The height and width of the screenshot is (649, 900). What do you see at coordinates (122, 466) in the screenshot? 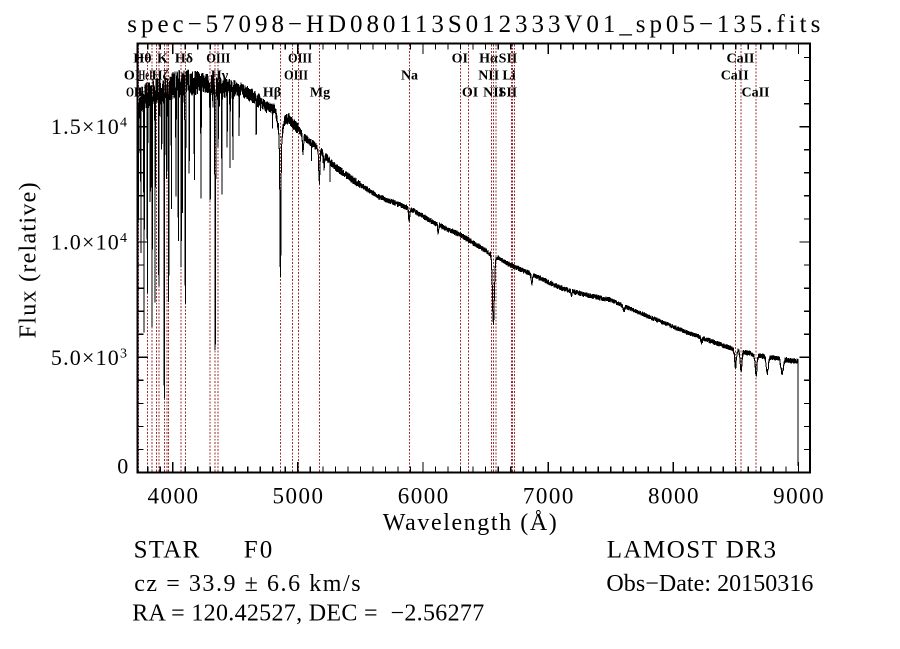
I see `svg-text: 0` at bounding box center [122, 466].